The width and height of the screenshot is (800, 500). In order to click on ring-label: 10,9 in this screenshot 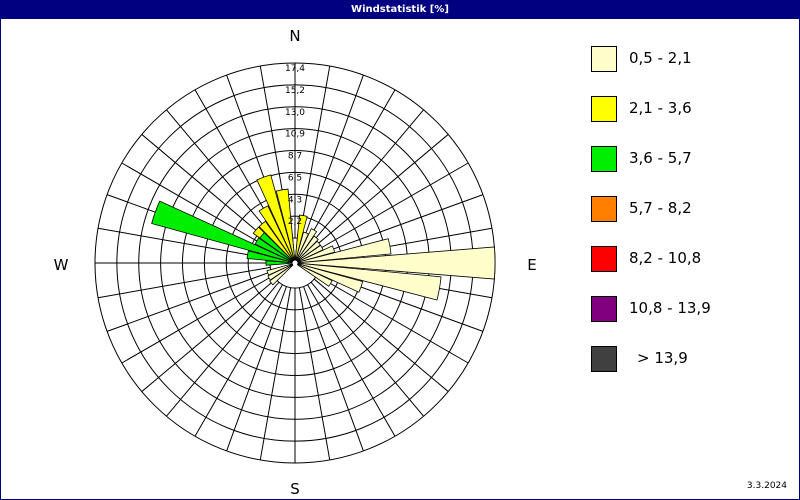, I will do `click(295, 135)`.